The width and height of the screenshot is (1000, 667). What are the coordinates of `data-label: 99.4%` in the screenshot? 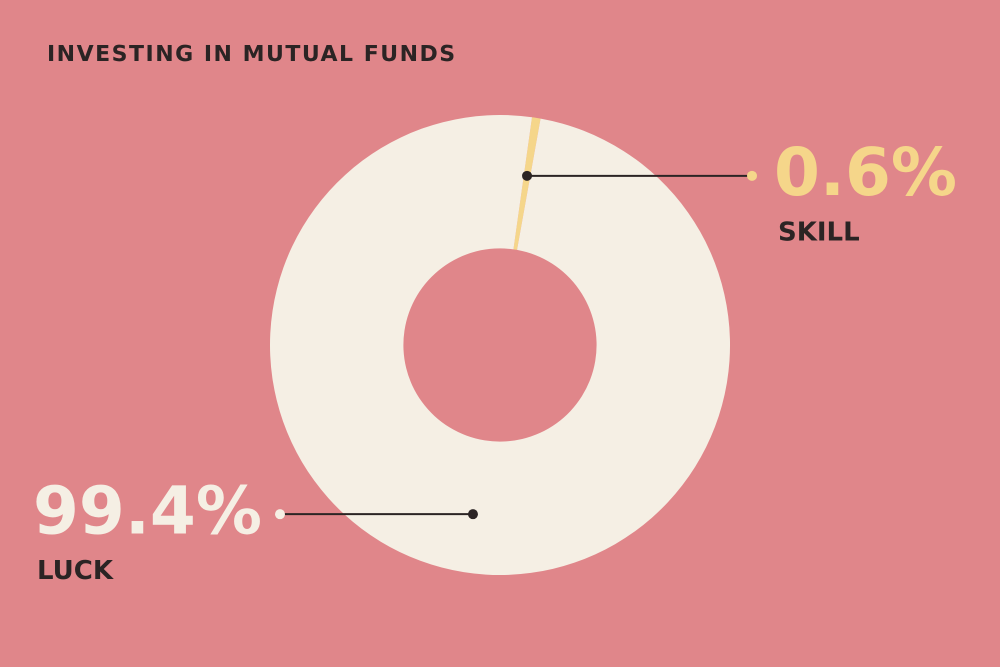 It's located at (147, 511).